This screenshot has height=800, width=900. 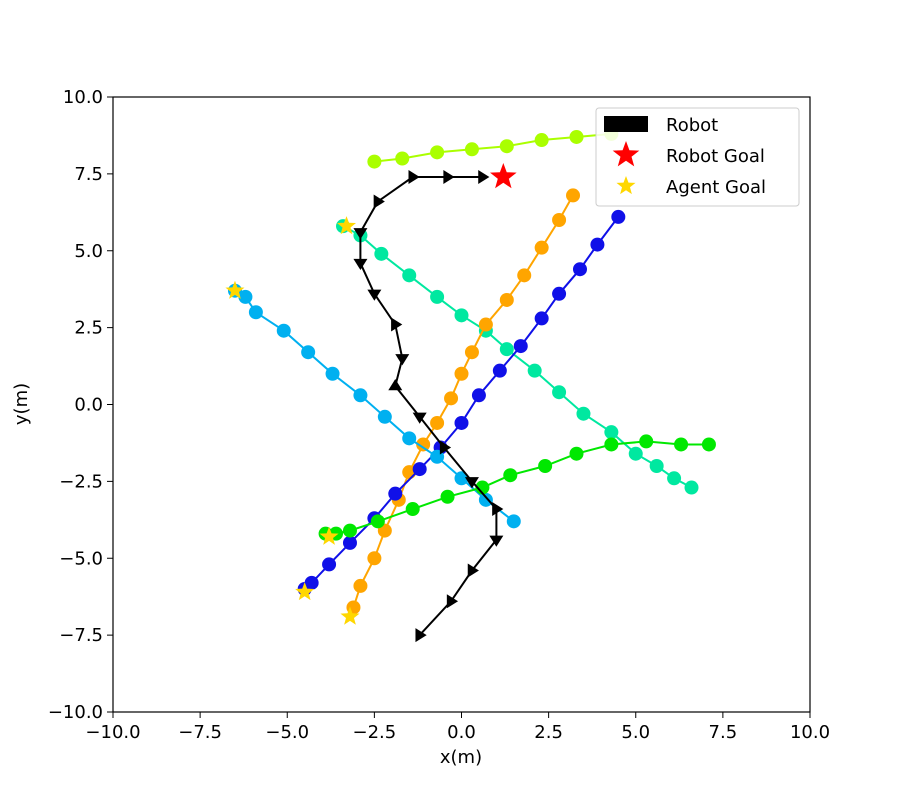 I want to click on x-axis-ticks: −10.0 −7.5 −5.0 −2.5 0.0 2.5 5.0 7.5 10.0, so click(x=457, y=727).